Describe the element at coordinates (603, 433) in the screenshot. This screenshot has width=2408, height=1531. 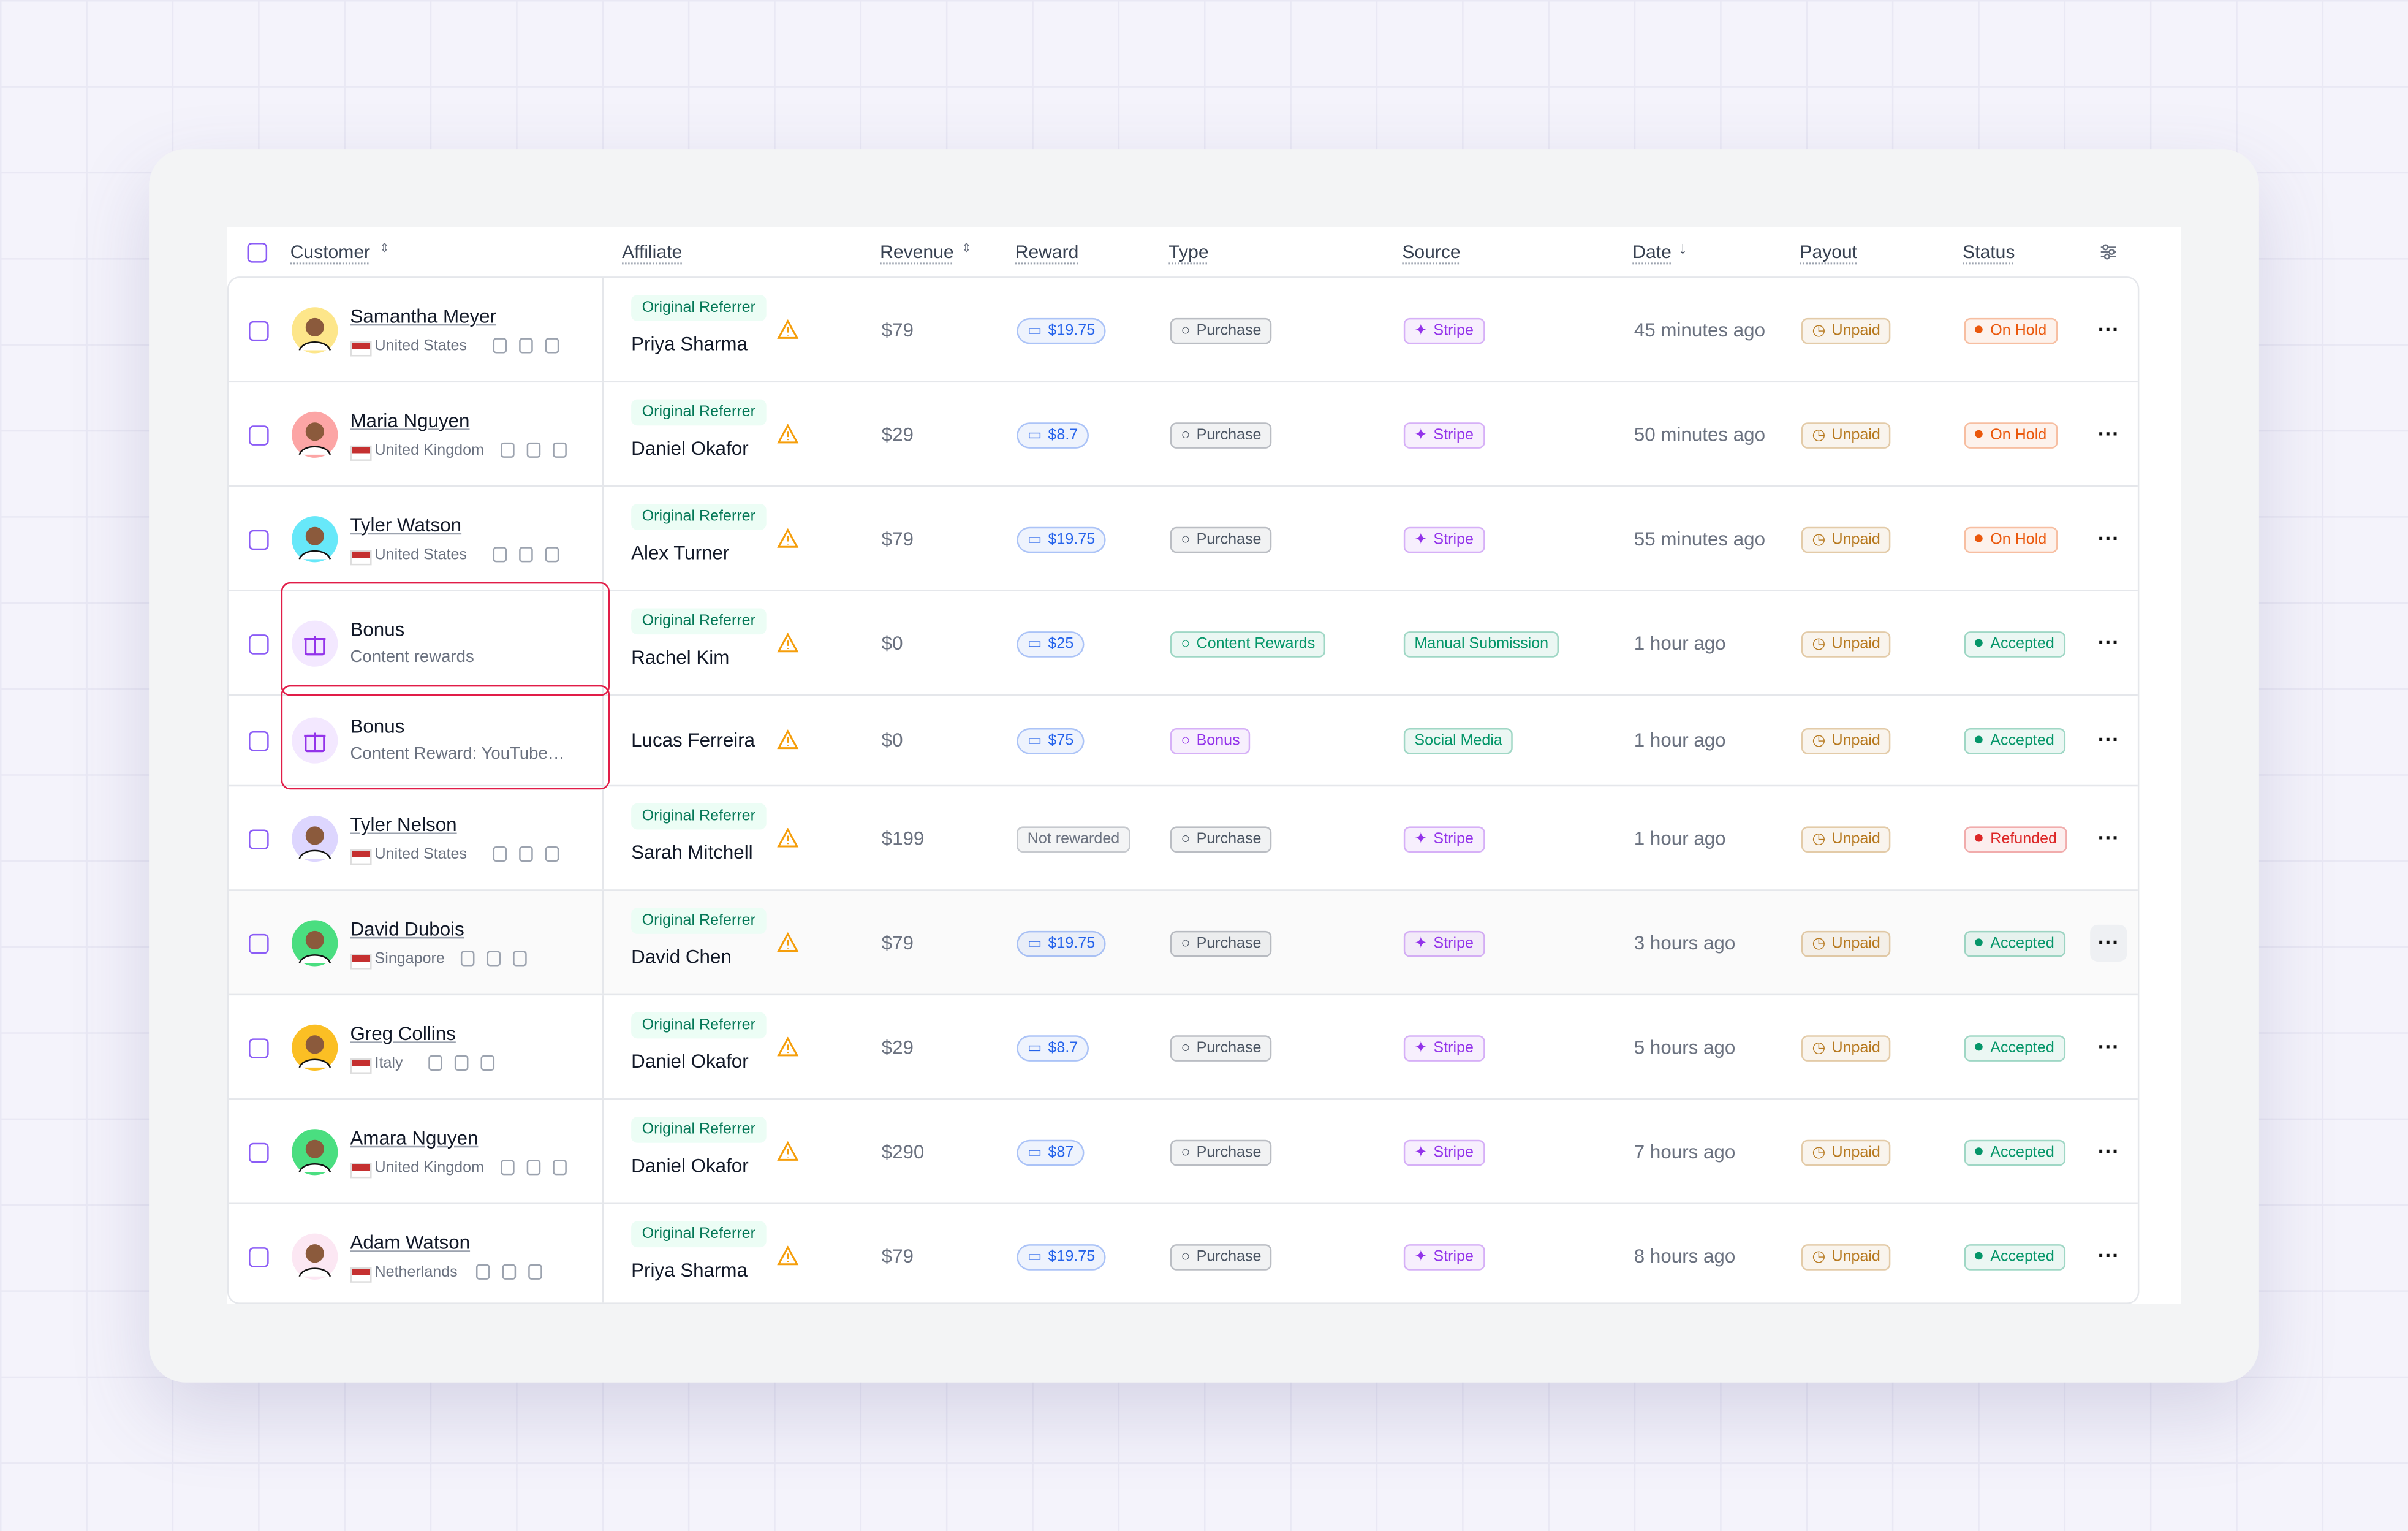
I see `column-divider` at that location.